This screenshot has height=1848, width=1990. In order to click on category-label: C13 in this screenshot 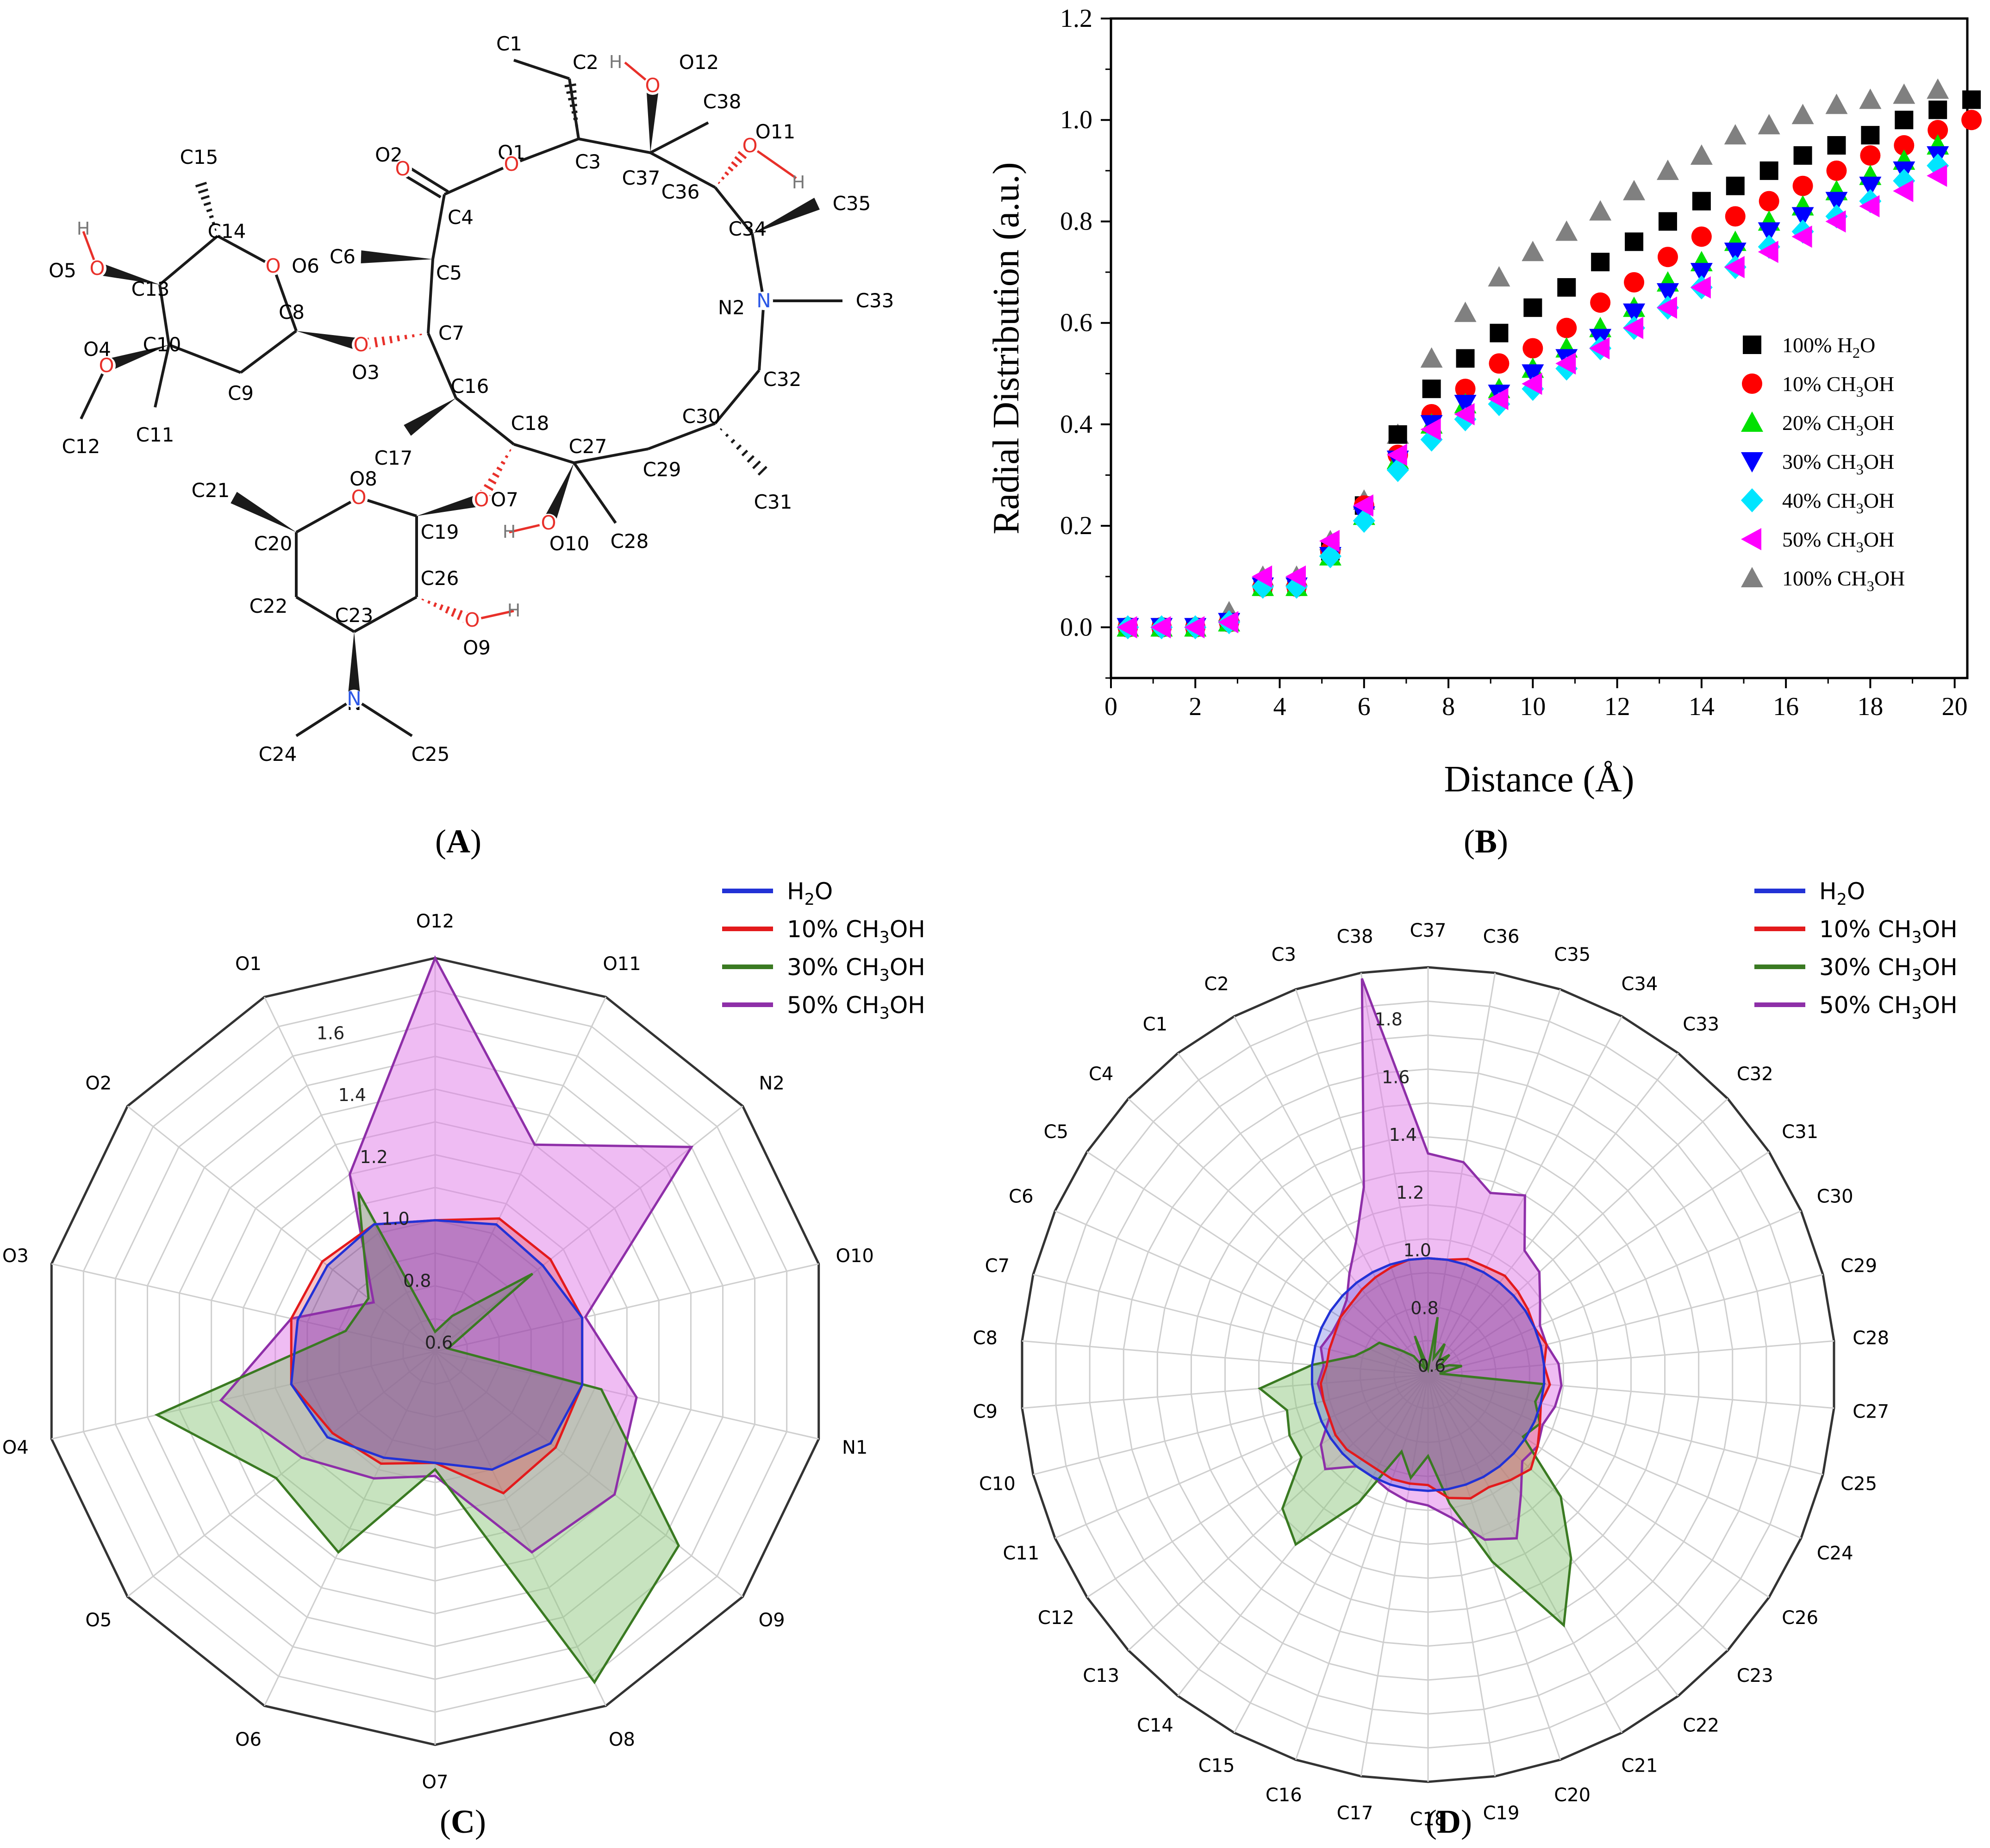, I will do `click(1101, 1675)`.